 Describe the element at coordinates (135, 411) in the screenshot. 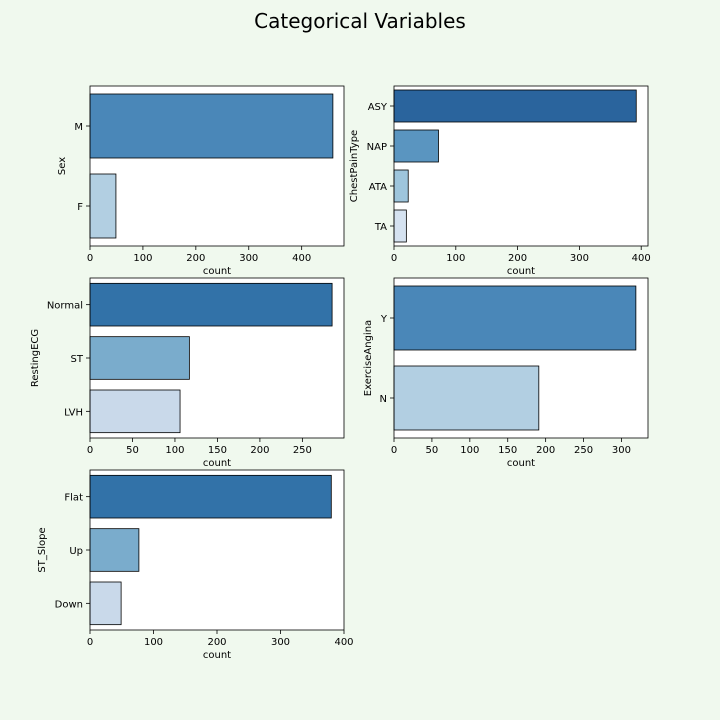

I see `bar-lvh` at that location.